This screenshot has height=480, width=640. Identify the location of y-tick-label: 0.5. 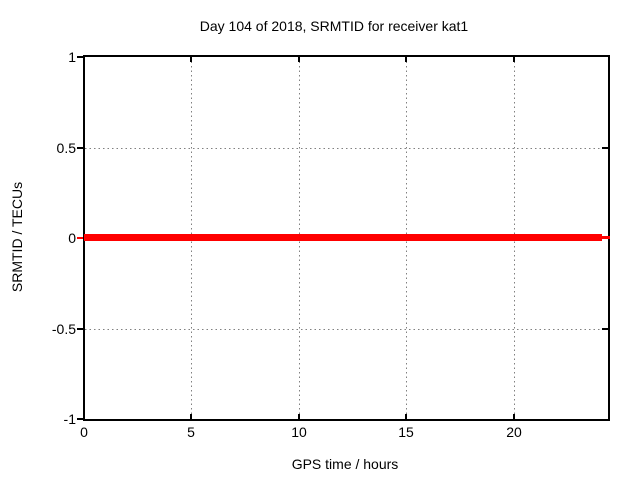
(66, 148).